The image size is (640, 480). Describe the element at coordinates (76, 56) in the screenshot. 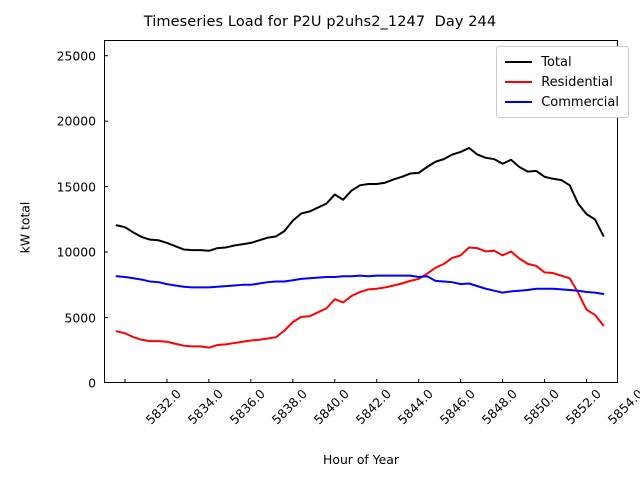

I see `y-tick-label: 25000` at that location.